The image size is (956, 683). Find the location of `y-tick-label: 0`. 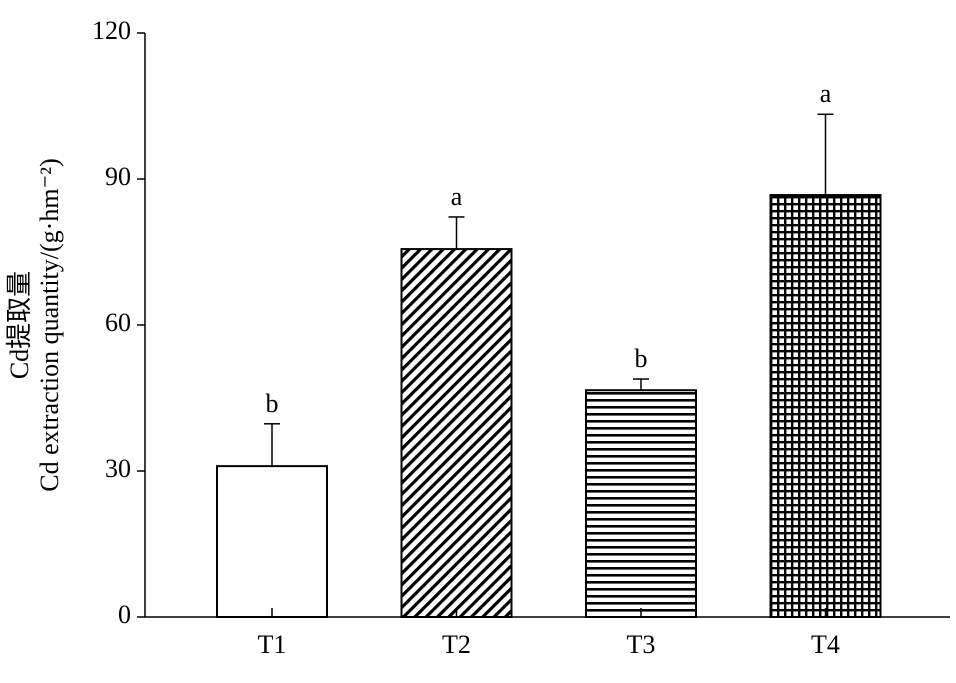

y-tick-label: 0 is located at coordinates (124, 614).